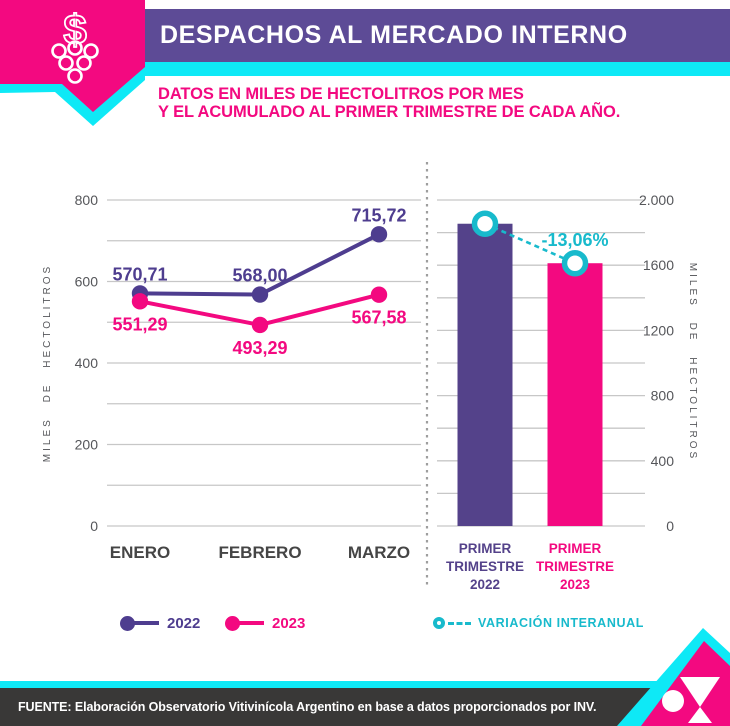 This screenshot has height=726, width=730. I want to click on y-tick-label: 1200, so click(658, 330).